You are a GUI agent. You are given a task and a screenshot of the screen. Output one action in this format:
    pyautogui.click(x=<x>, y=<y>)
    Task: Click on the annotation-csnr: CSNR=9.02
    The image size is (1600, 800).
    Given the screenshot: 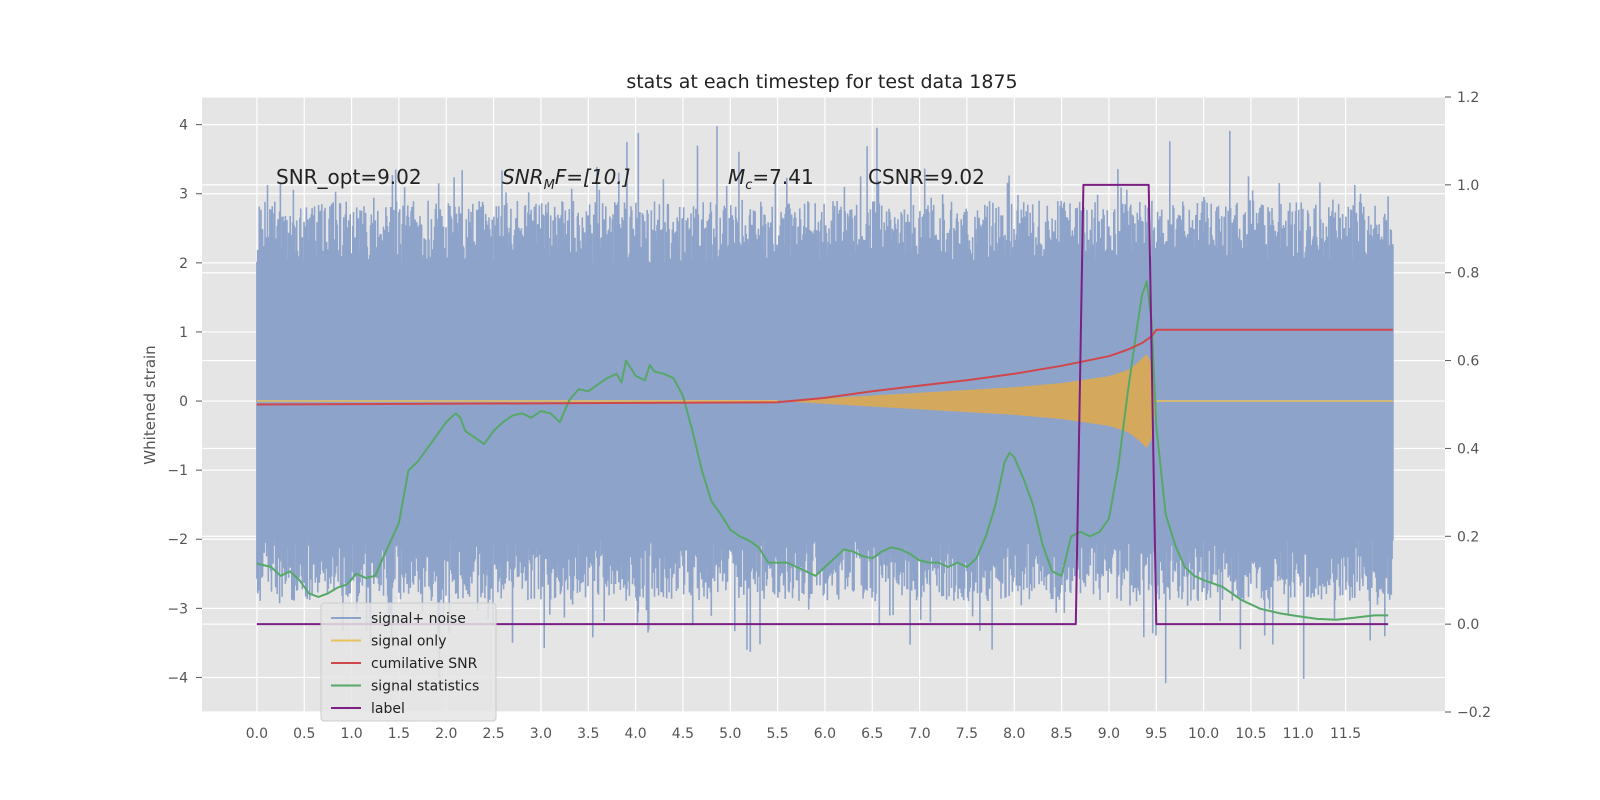 What is the action you would take?
    pyautogui.click(x=926, y=177)
    